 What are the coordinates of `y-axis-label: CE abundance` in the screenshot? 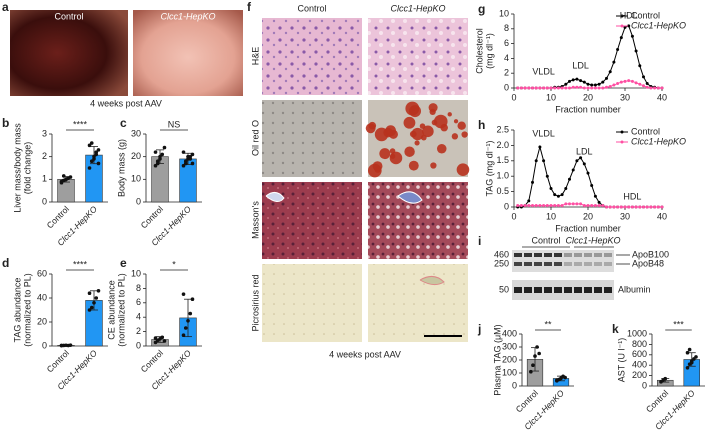 It's located at (111, 310).